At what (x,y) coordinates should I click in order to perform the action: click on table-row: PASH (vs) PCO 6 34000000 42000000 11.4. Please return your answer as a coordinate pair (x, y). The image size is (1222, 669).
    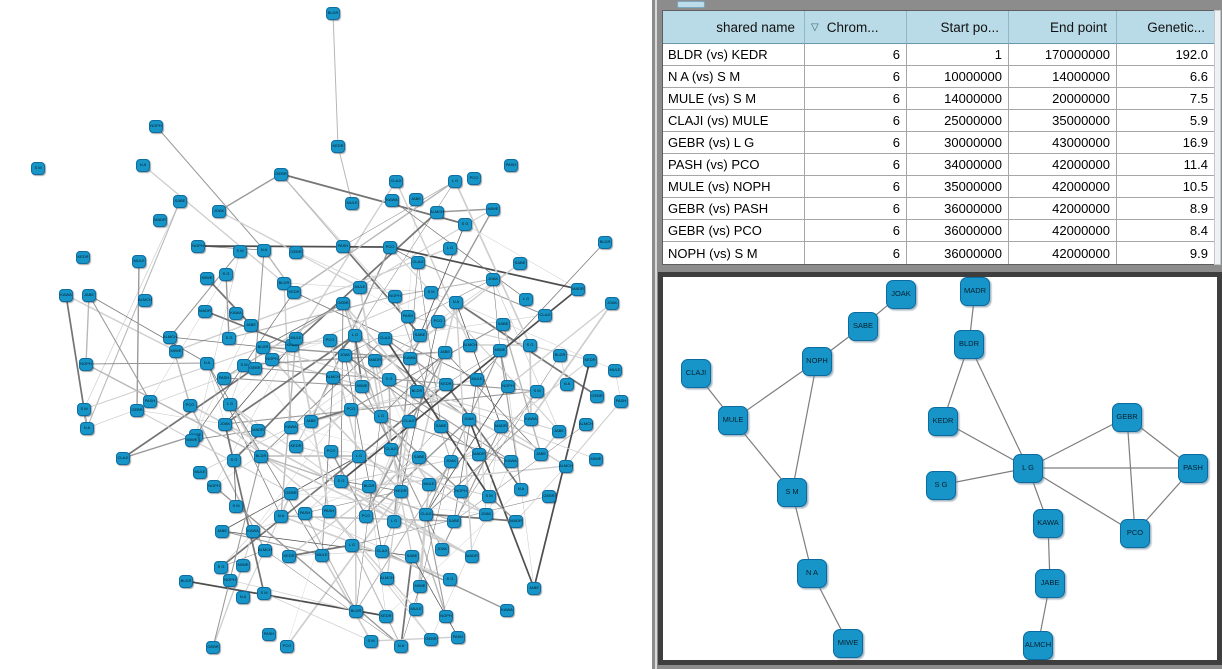
    Looking at the image, I should click on (938, 165).